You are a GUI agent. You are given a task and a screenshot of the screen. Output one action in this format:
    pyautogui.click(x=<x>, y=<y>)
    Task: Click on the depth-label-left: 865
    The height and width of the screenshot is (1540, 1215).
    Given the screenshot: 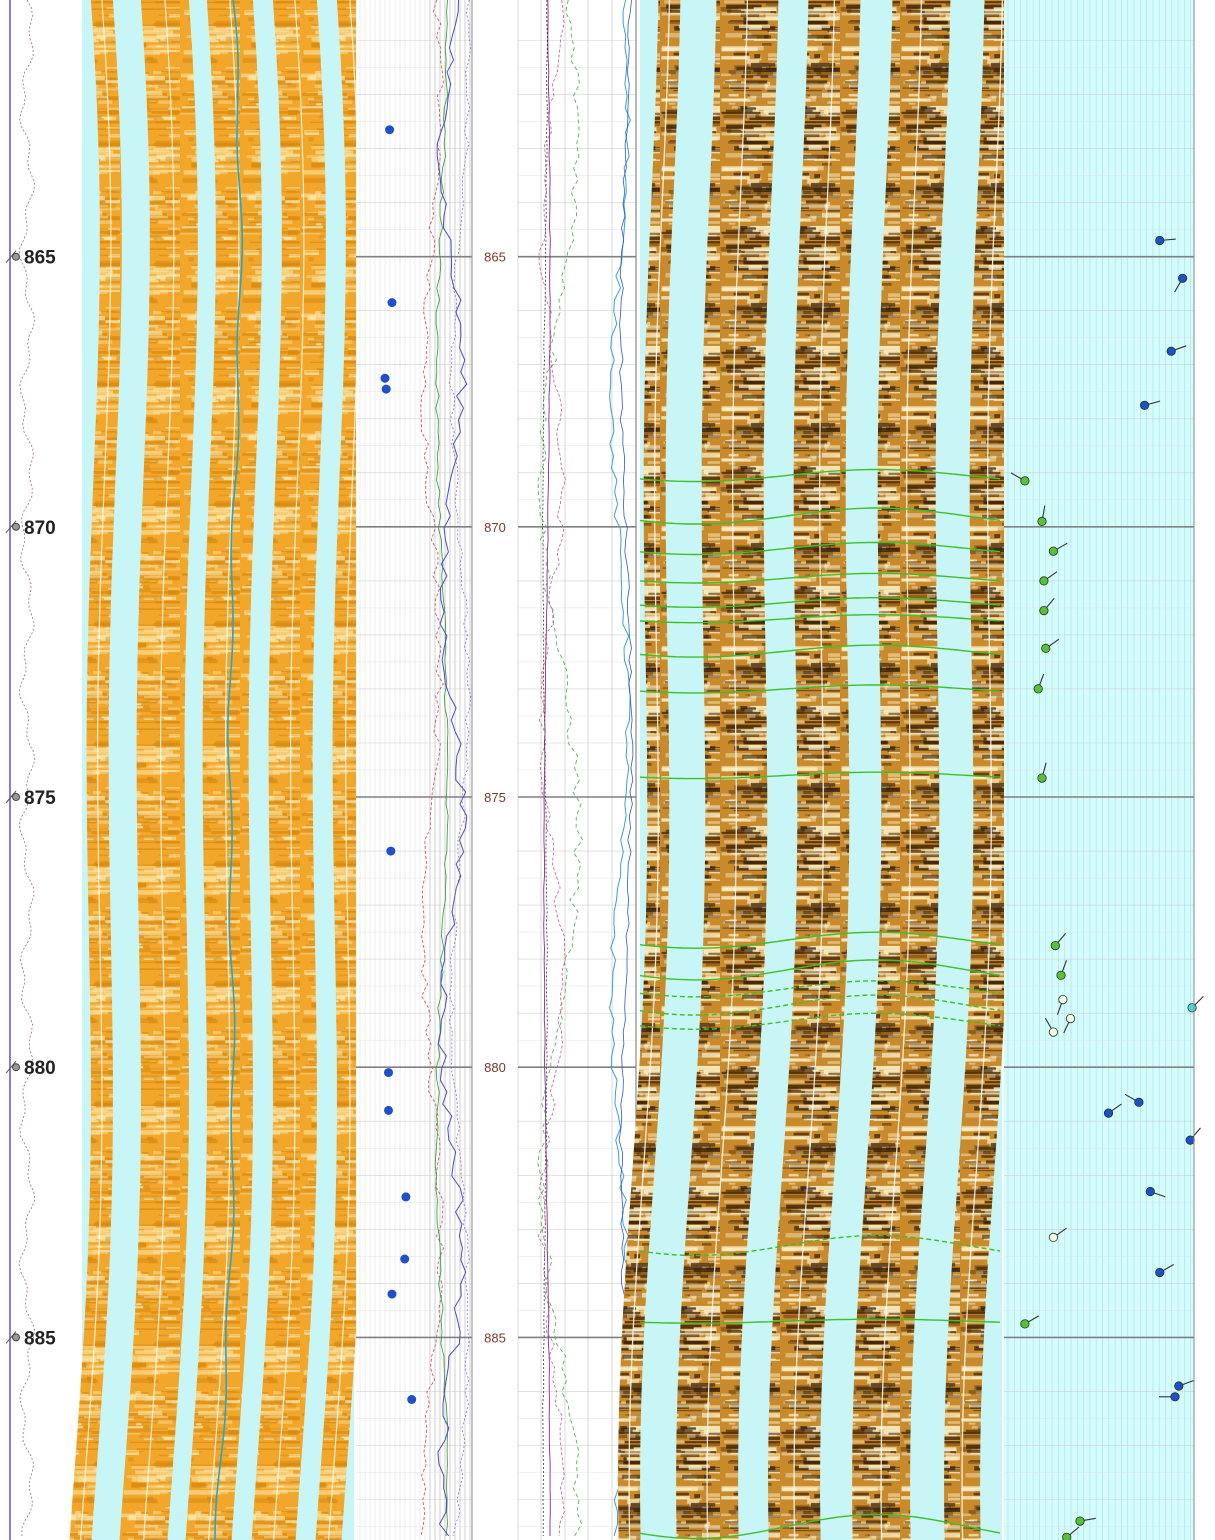 What is the action you would take?
    pyautogui.click(x=40, y=258)
    